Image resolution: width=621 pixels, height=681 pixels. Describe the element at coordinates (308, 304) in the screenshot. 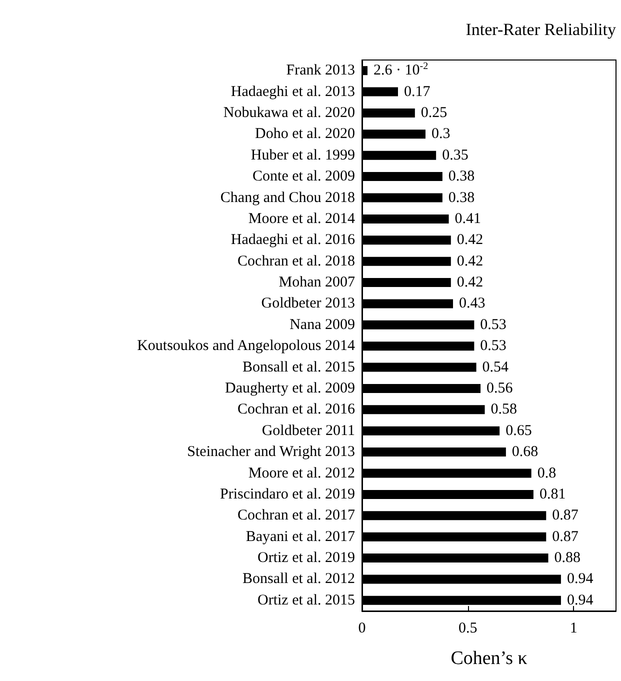

I see `y-tick-label: Goldbeter 2013` at that location.